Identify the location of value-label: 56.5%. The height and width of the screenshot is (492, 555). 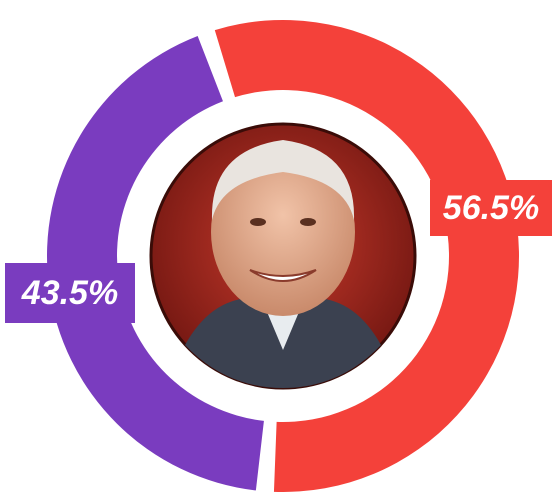
(491, 208).